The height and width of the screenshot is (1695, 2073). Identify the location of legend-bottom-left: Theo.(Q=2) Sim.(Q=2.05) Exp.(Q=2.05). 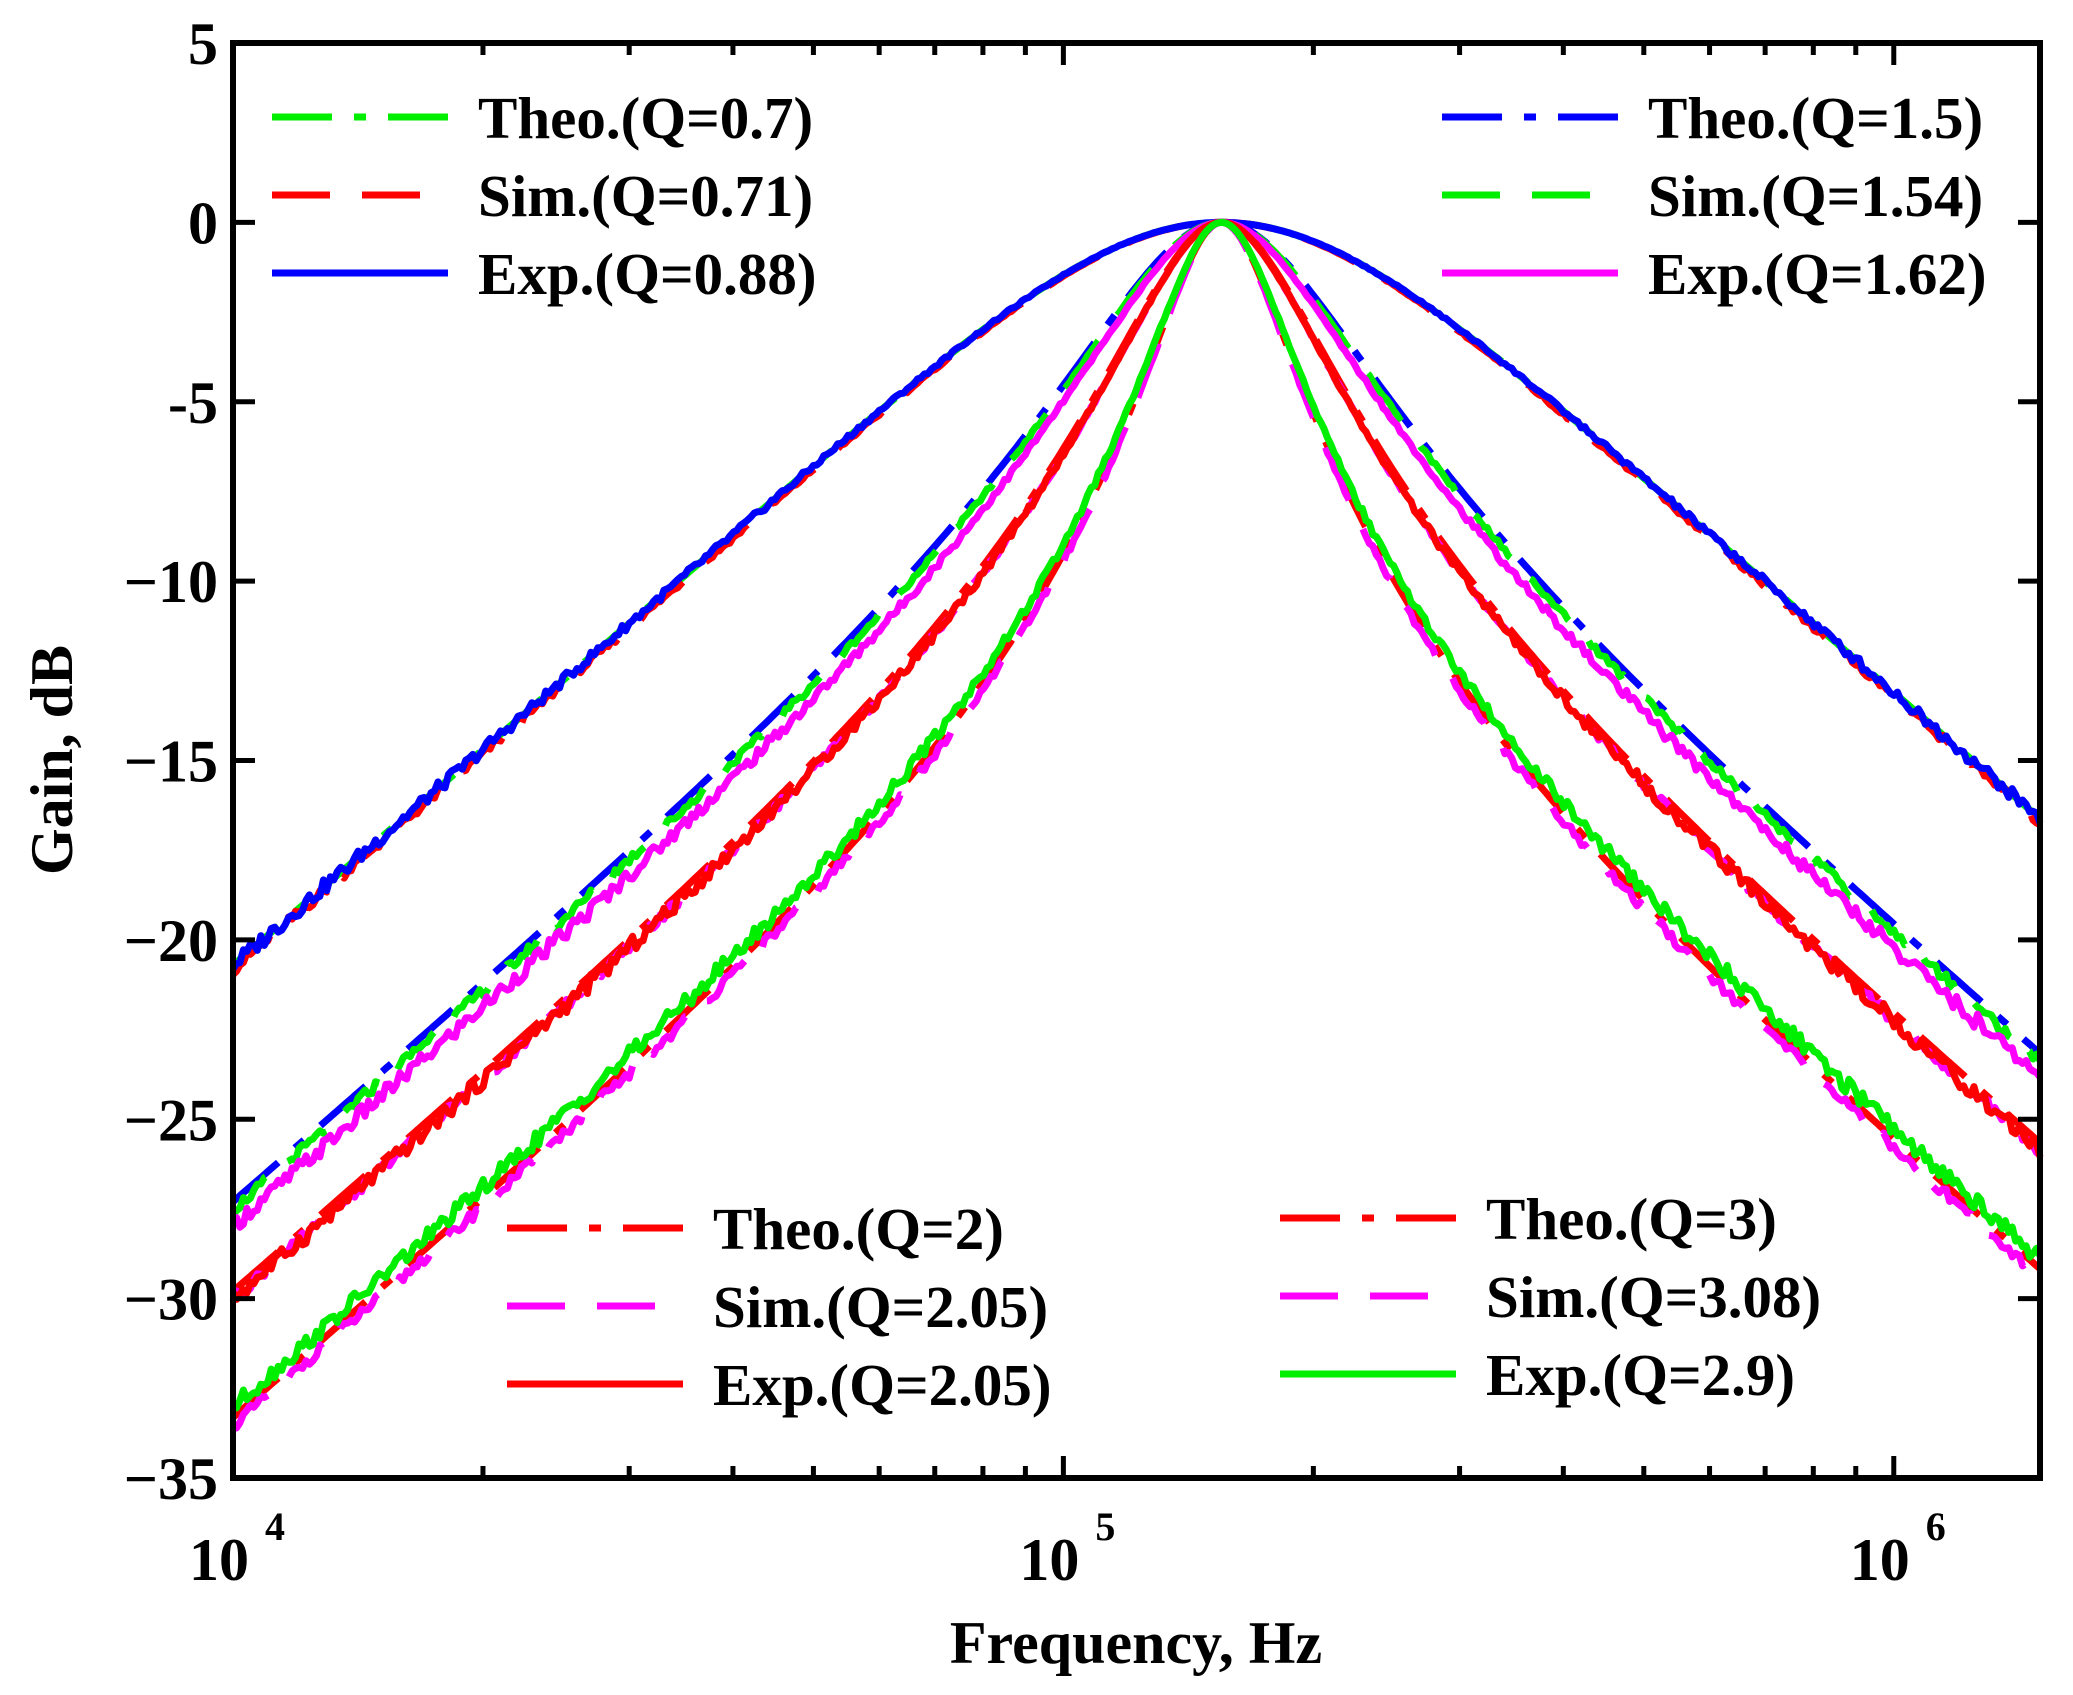
(779, 1307).